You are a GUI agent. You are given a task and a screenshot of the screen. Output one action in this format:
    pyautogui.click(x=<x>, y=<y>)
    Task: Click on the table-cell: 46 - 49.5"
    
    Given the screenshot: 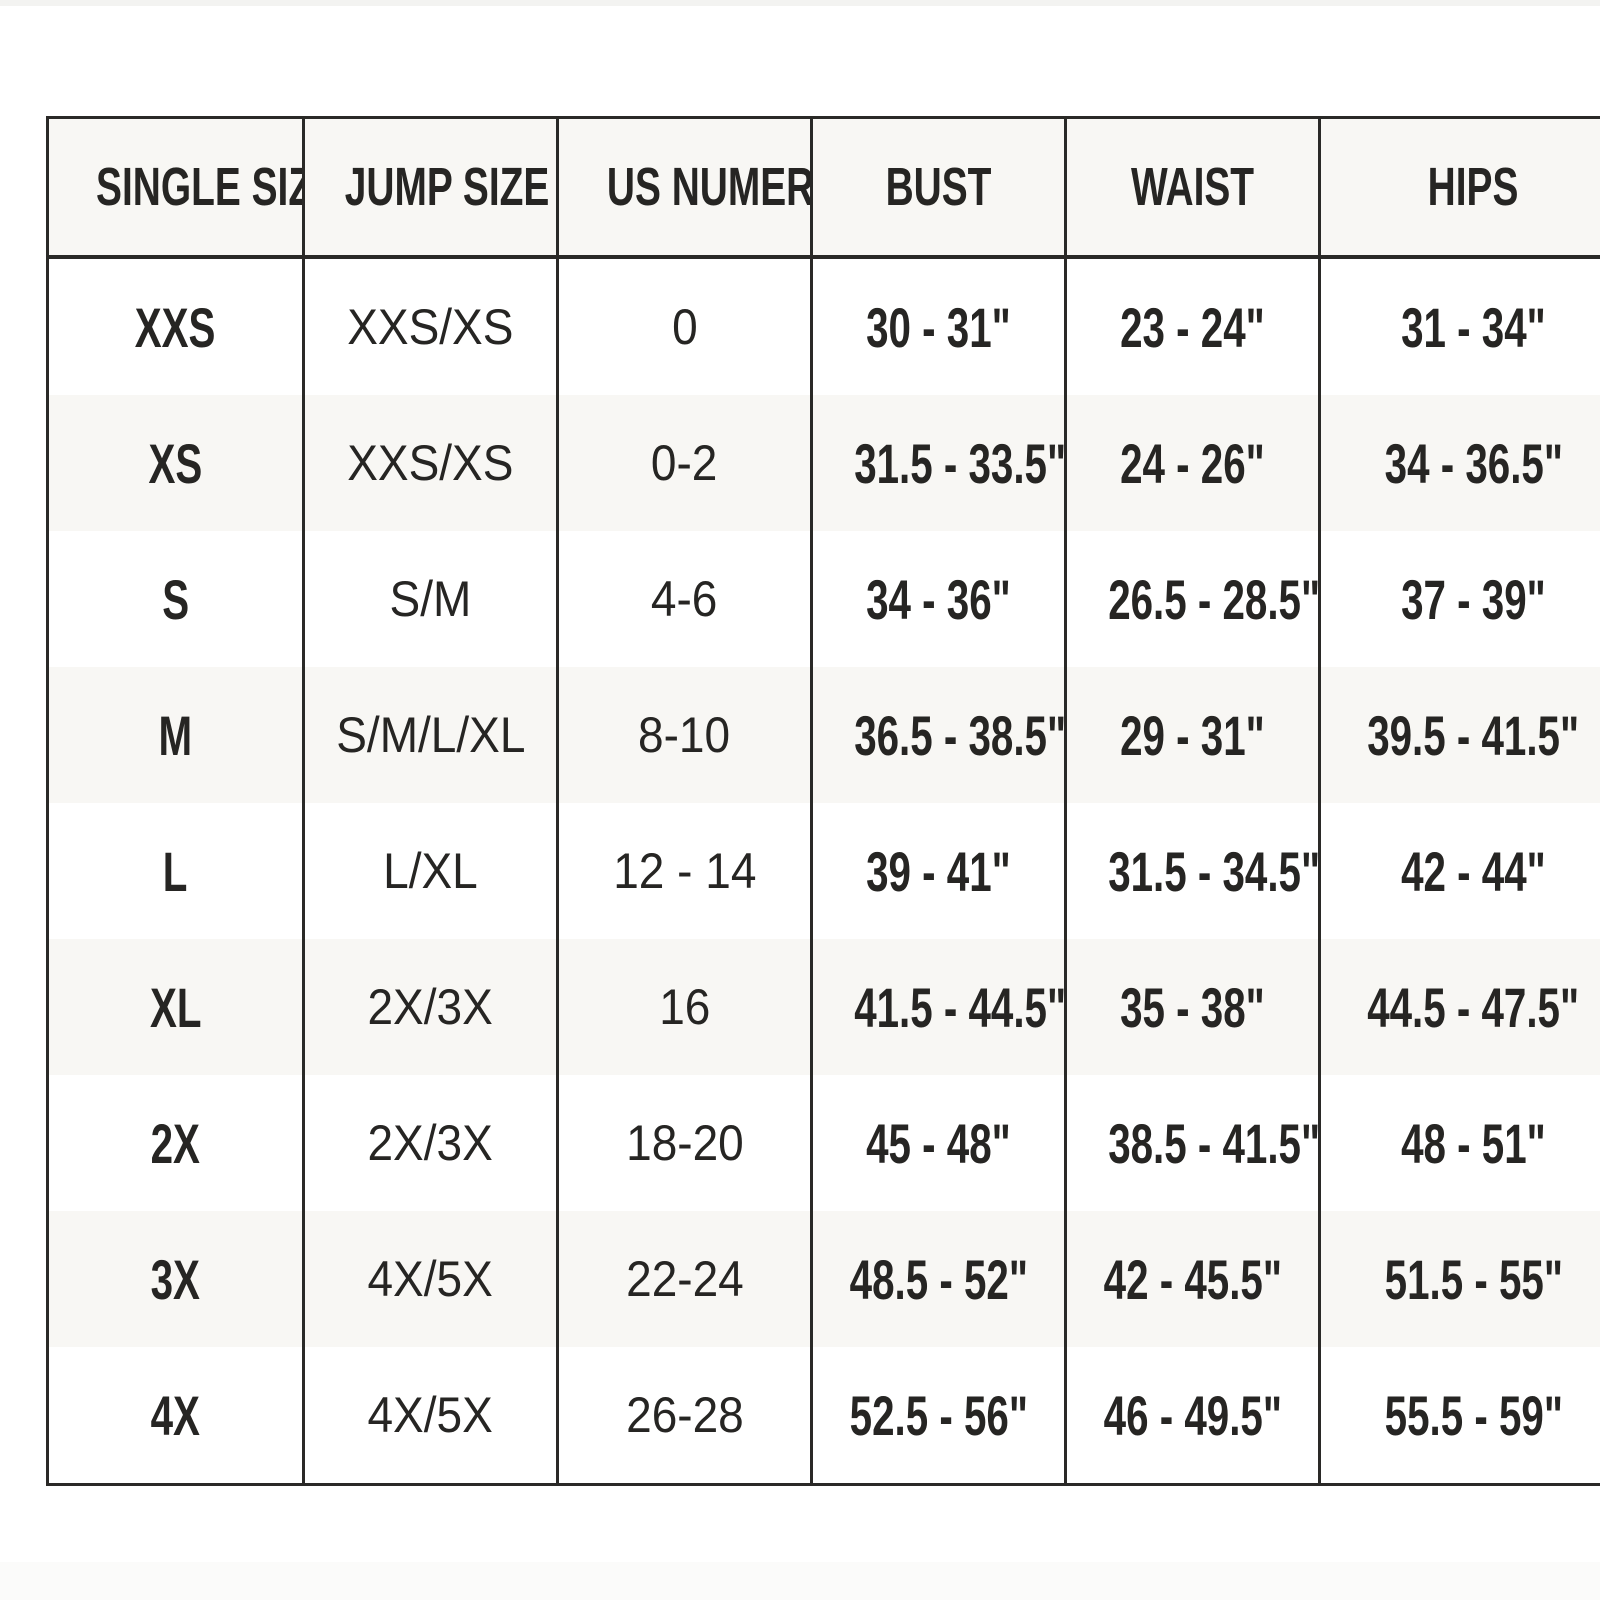 What is the action you would take?
    pyautogui.click(x=1192, y=1416)
    